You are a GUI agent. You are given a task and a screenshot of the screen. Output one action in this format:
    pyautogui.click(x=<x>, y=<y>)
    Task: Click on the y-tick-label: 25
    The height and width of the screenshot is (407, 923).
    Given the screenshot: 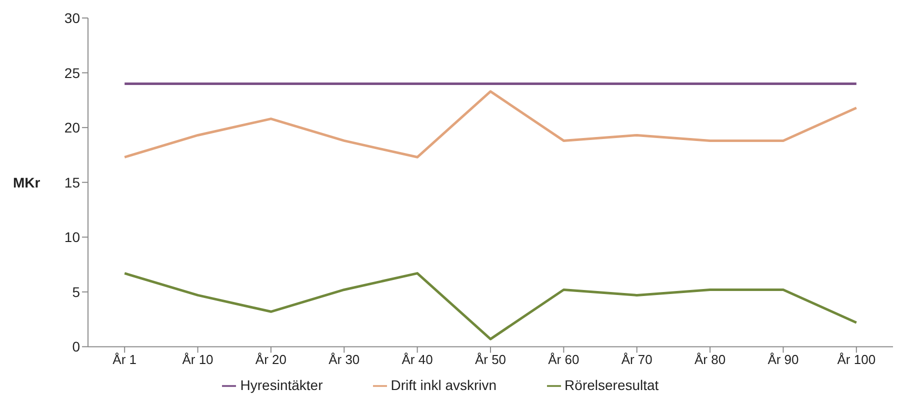 What is the action you would take?
    pyautogui.click(x=72, y=72)
    